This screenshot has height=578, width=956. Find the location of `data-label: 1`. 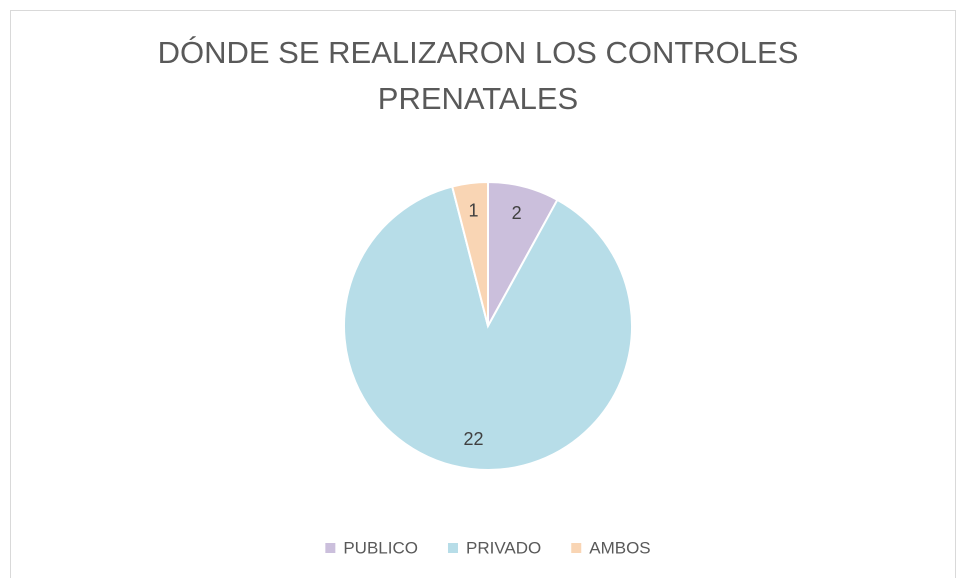

data-label: 1 is located at coordinates (474, 210).